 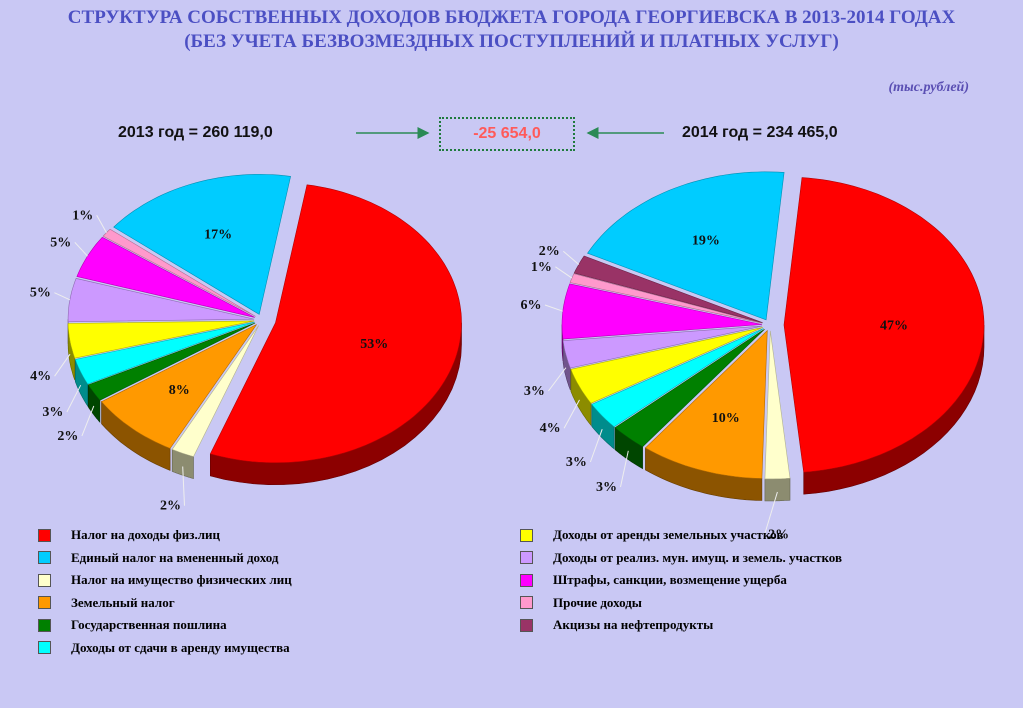 I want to click on legend-item-state-duty: Государственная пошлина, so click(x=165, y=625).